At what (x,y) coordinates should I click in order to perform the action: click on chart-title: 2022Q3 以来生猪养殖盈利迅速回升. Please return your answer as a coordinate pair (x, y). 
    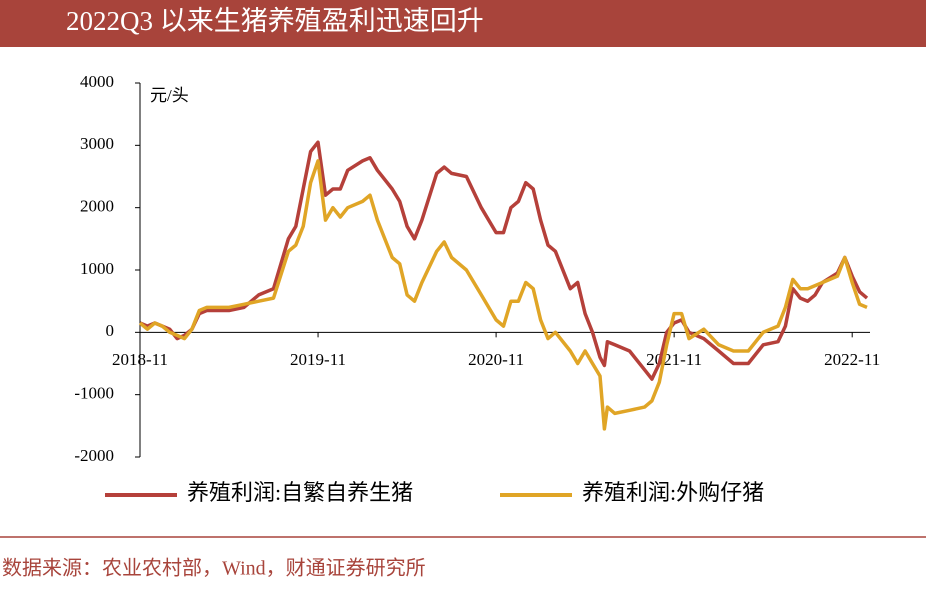
    Looking at the image, I should click on (275, 21).